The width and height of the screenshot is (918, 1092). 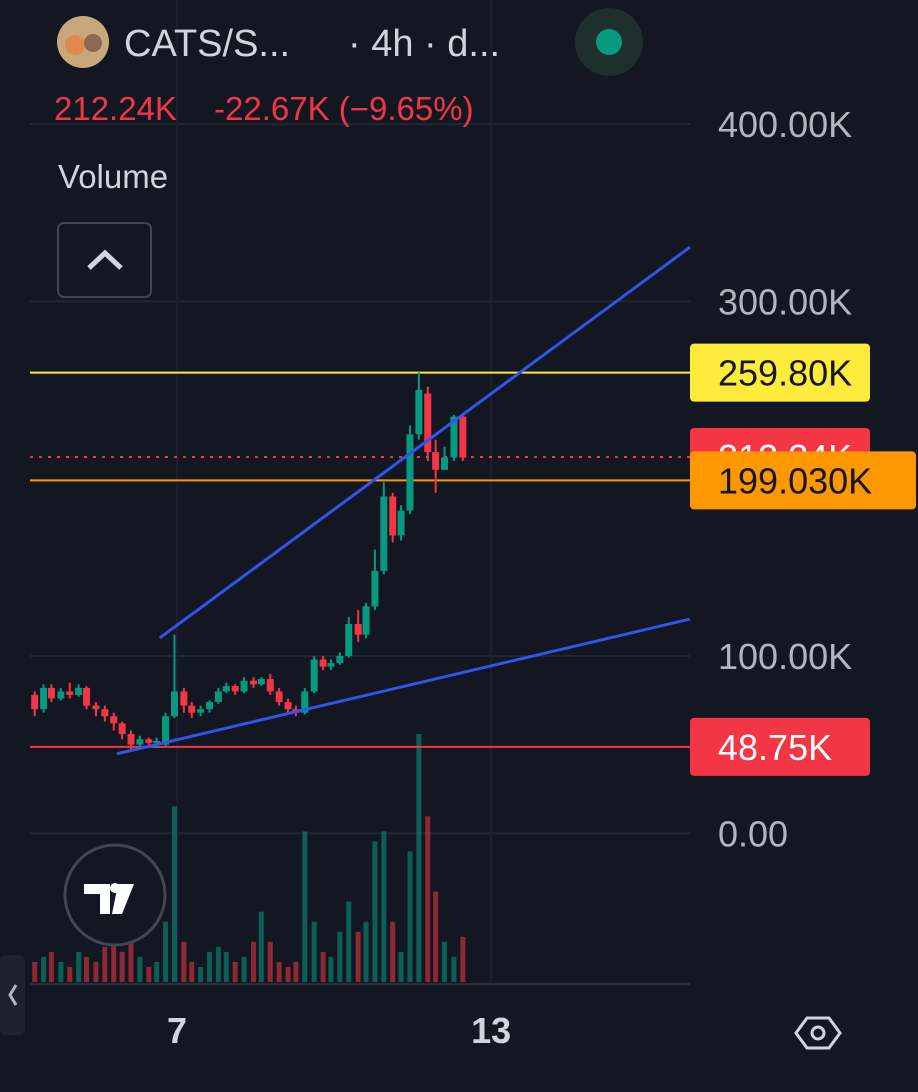 I want to click on price-tag-label: 259.80K, so click(x=785, y=373).